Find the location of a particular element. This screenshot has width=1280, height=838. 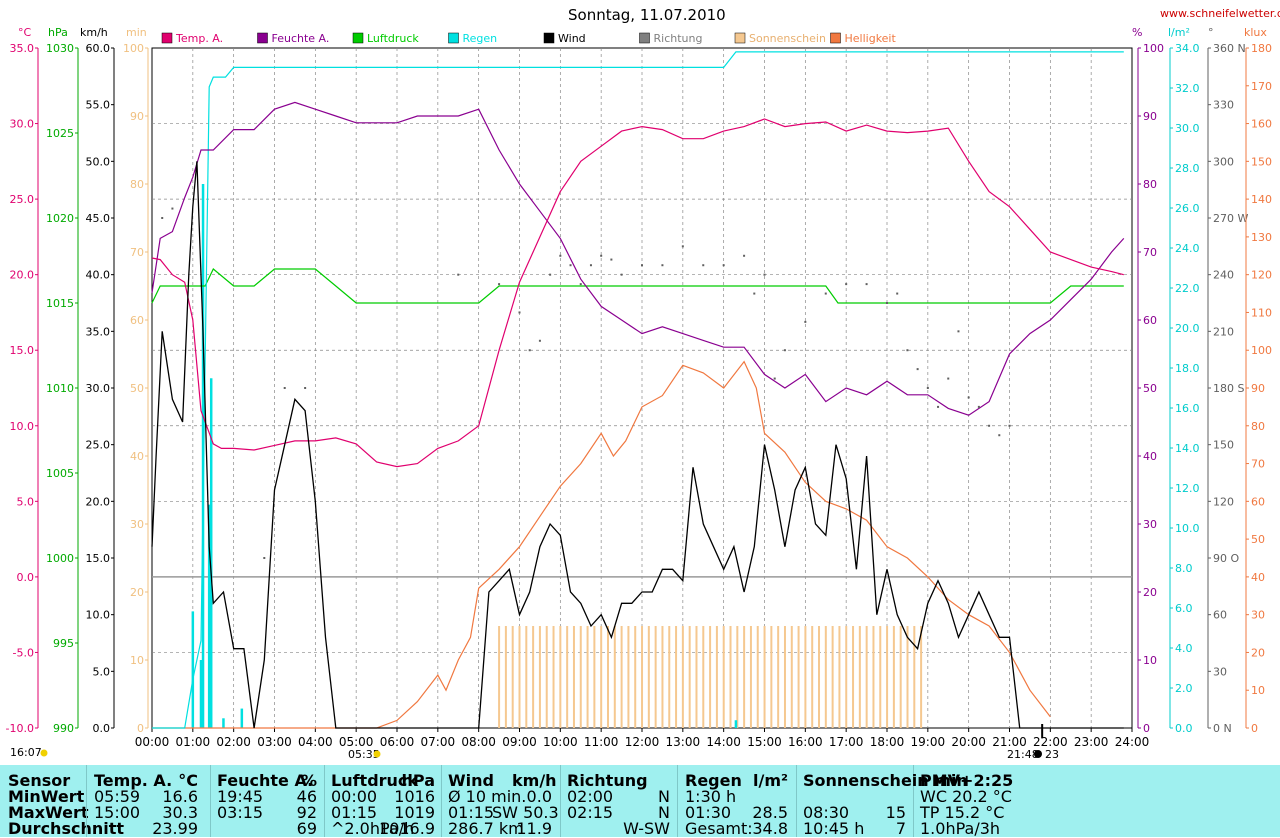

time-tick-label: 19:00 is located at coordinates (928, 742).